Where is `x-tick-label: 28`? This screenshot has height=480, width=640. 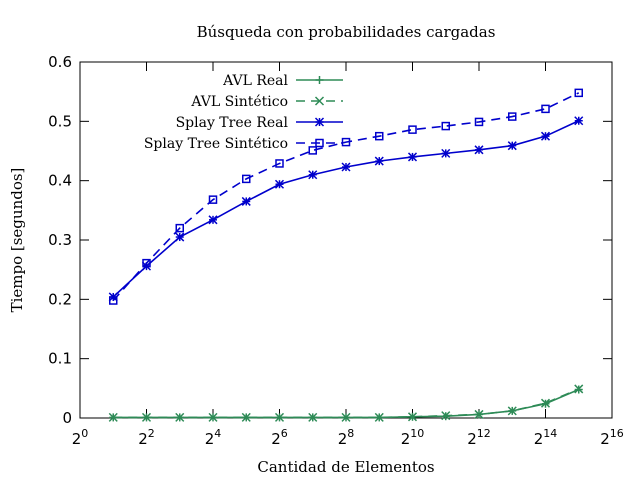 x-tick-label: 28 is located at coordinates (346, 437).